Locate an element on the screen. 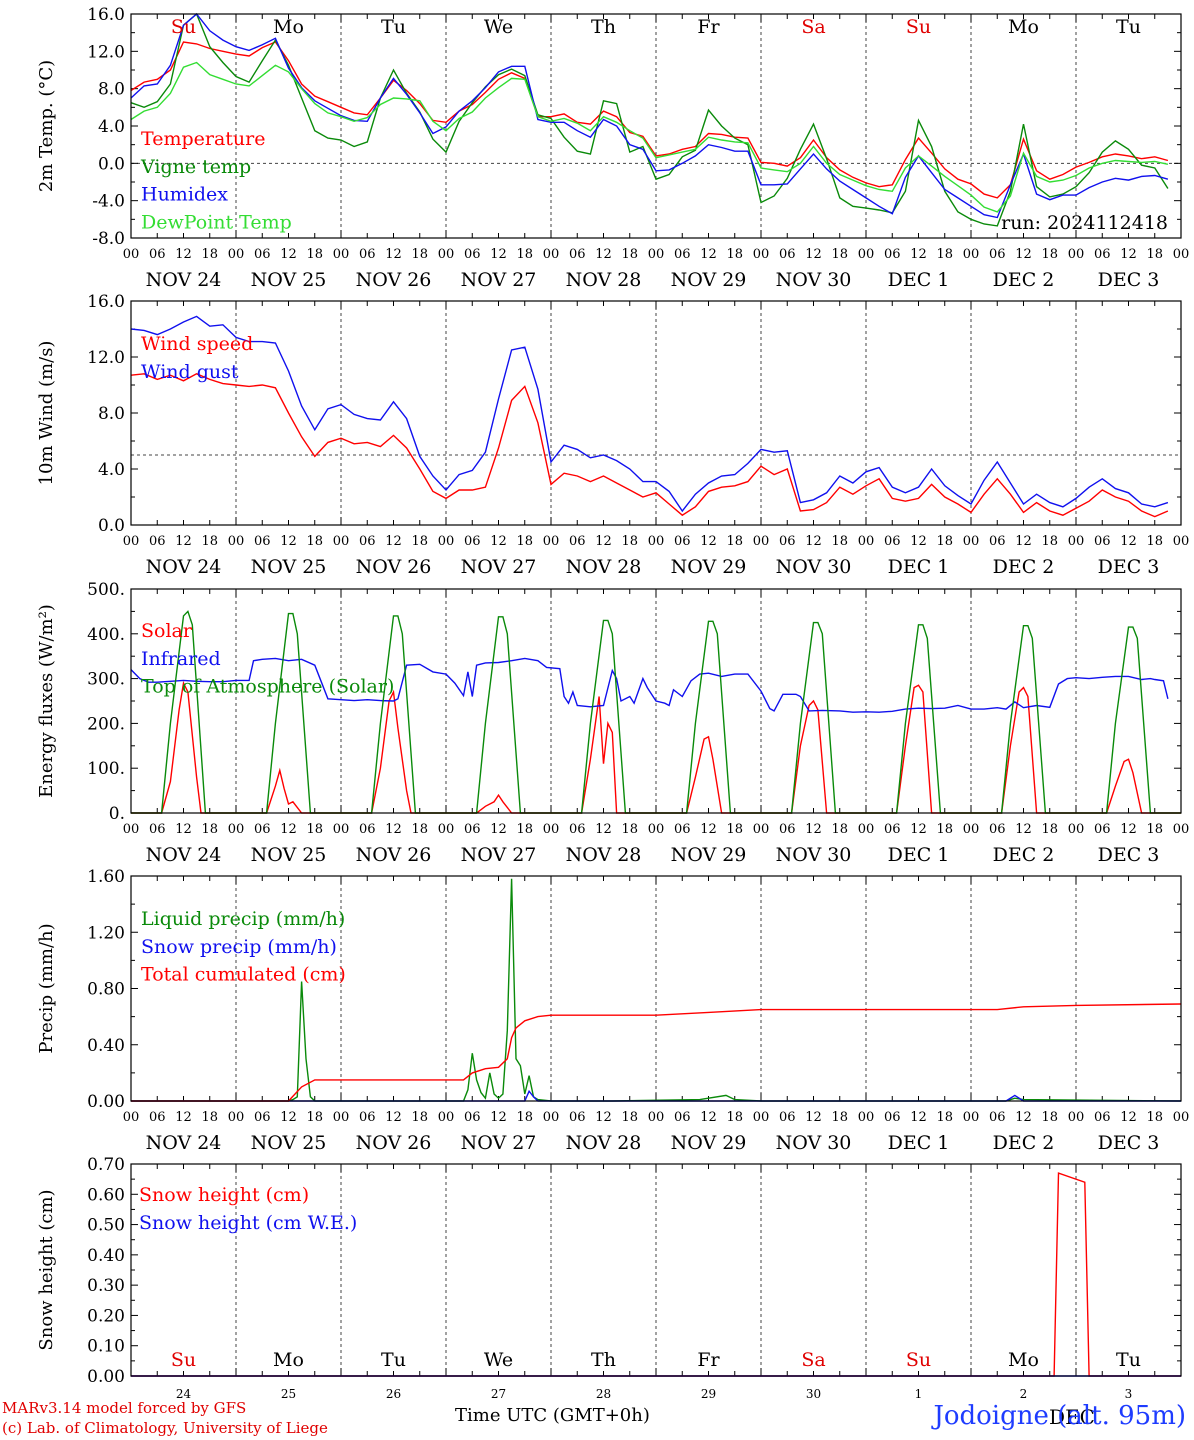  day-number-label: 2 is located at coordinates (1024, 1394).